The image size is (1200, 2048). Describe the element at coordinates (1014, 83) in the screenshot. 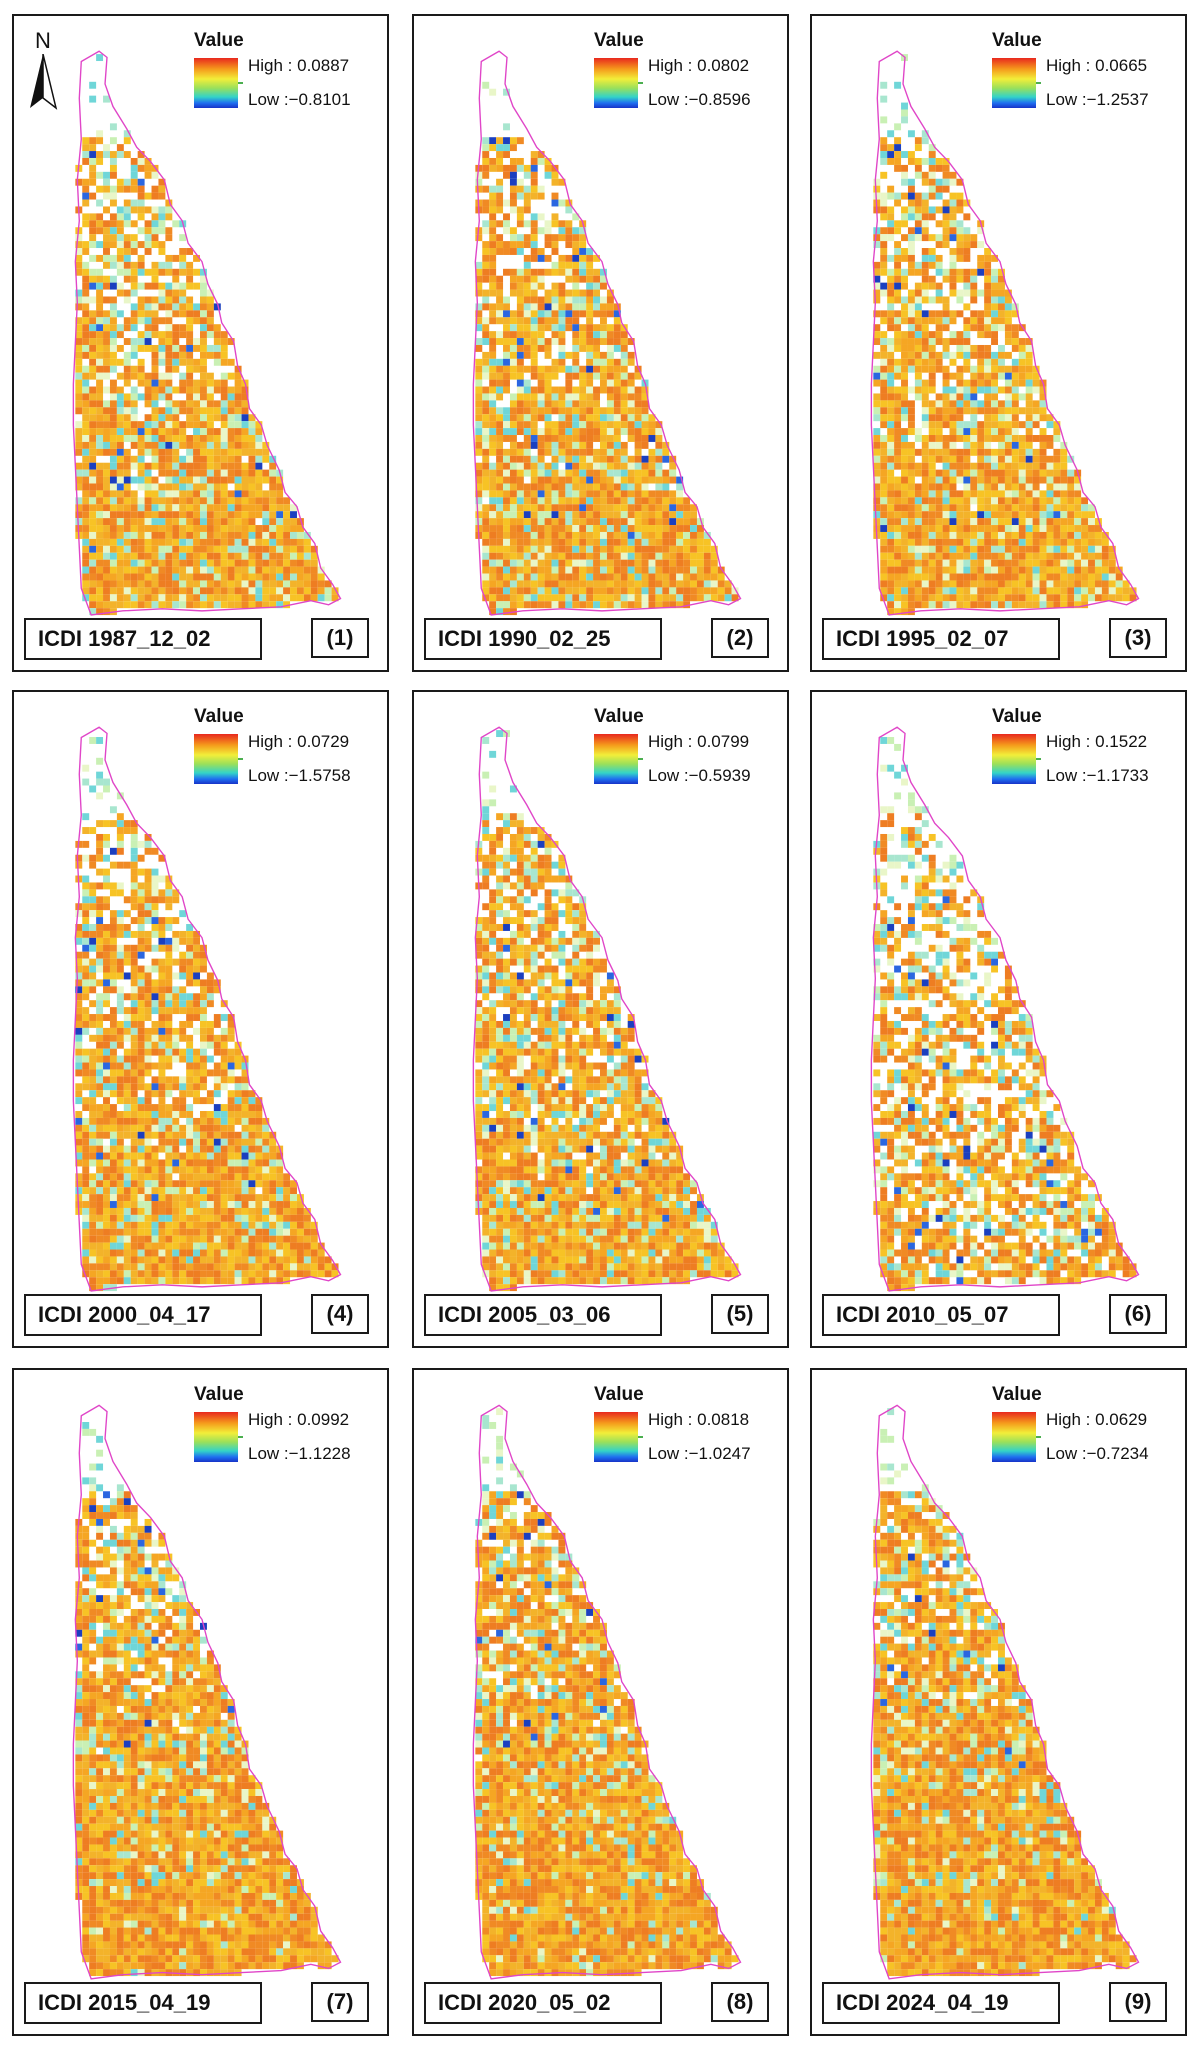

I see `legend-color-ramp` at that location.